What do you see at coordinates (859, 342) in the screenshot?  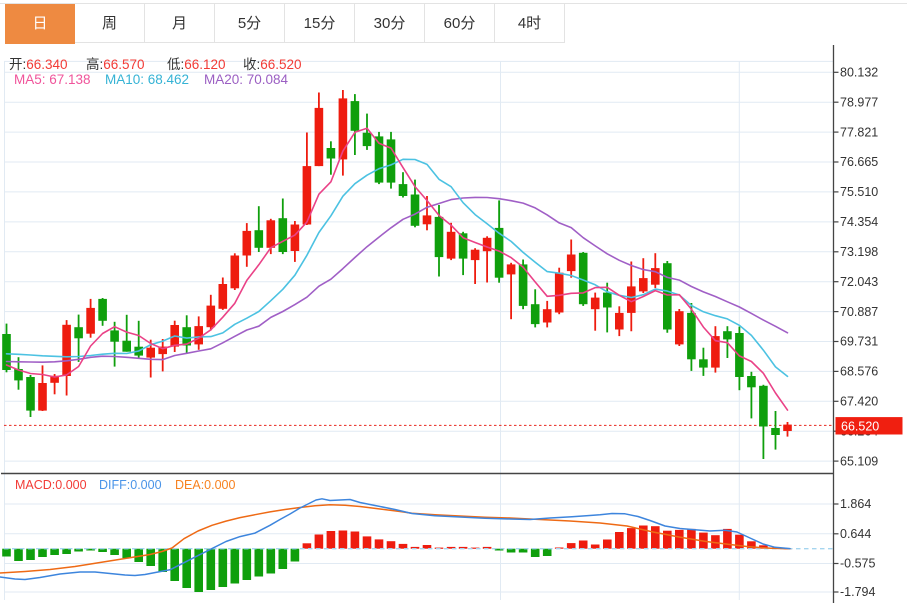 I see `svg-text: 69.731` at bounding box center [859, 342].